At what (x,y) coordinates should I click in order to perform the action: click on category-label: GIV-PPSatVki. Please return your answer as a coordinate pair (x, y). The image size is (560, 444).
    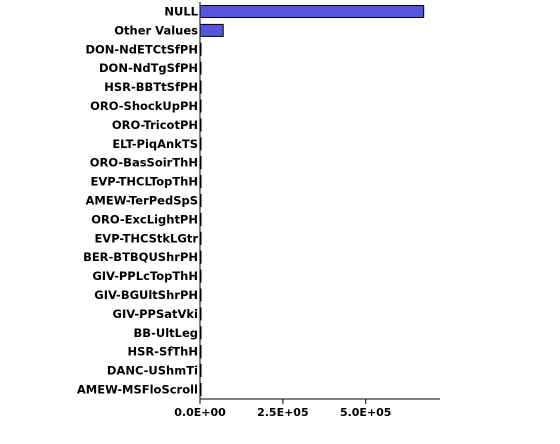
    Looking at the image, I should click on (155, 314).